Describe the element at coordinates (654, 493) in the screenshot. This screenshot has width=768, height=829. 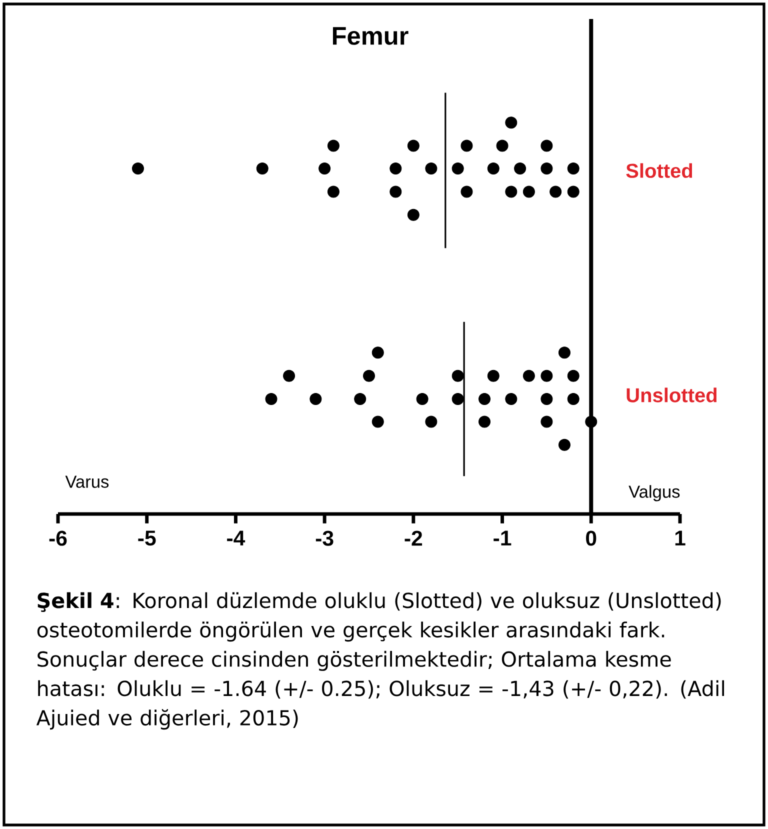
I see `annotation: Valgus` at that location.